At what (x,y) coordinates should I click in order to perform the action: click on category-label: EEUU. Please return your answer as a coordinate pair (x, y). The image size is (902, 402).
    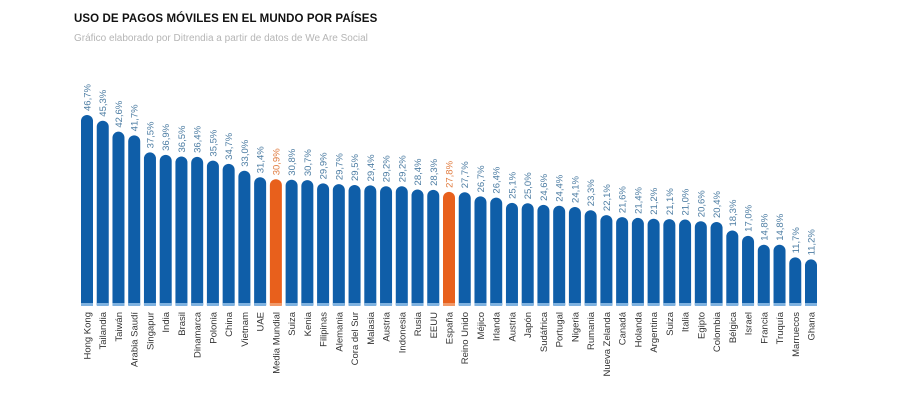
    Looking at the image, I should click on (434, 325).